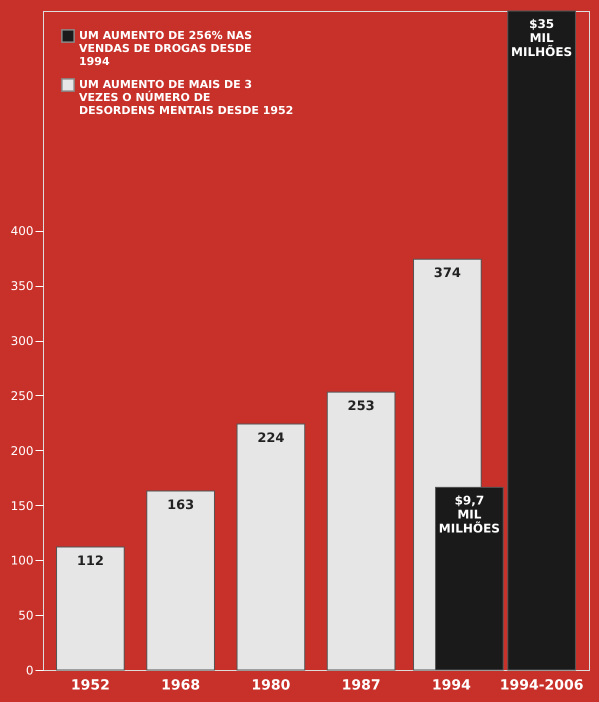 Image resolution: width=599 pixels, height=702 pixels. Describe the element at coordinates (270, 438) in the screenshot. I see `data-label: 224` at that location.